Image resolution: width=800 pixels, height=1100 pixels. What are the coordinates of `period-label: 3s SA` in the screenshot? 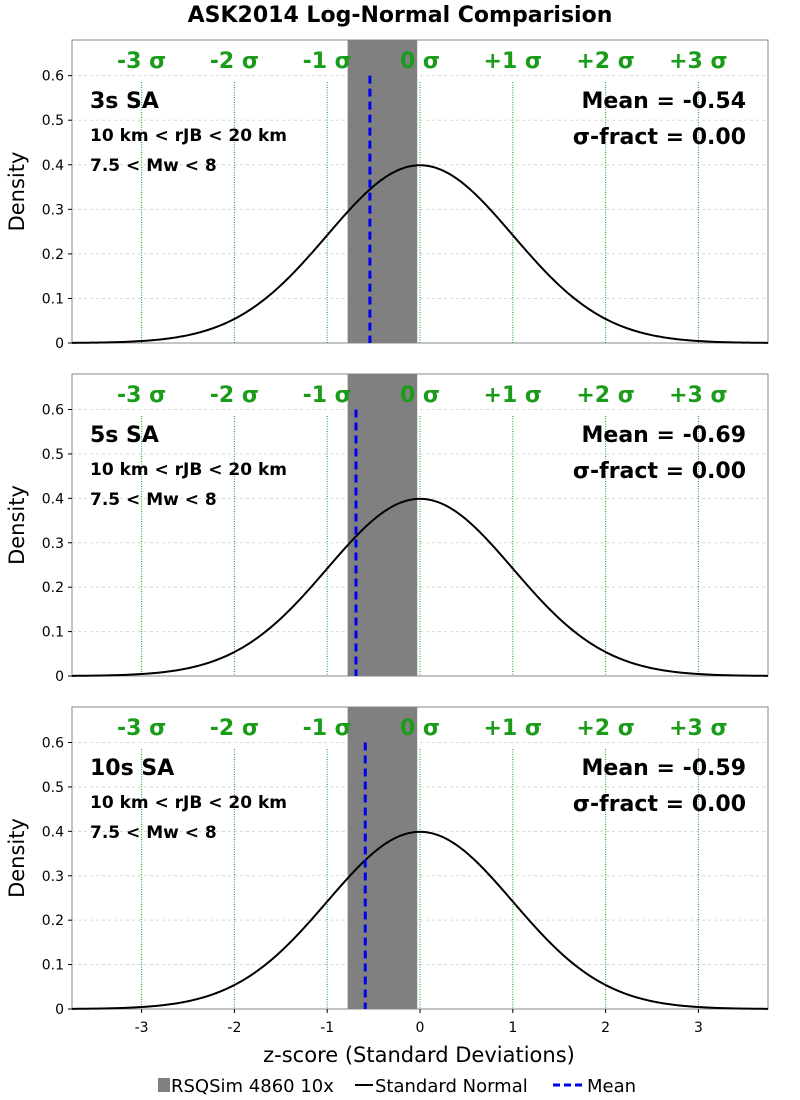 It's located at (124, 101).